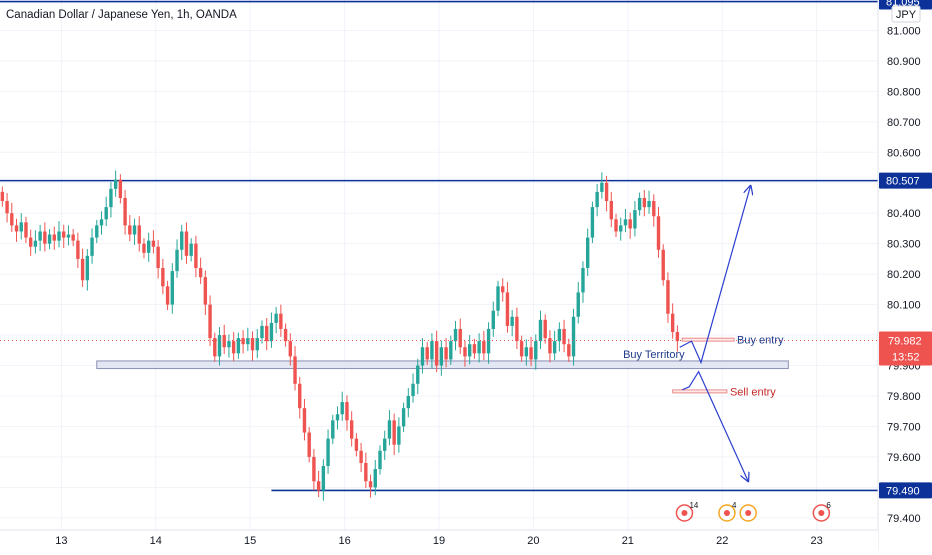 The image size is (932, 555). What do you see at coordinates (904, 92) in the screenshot?
I see `y-tick-label: 80.800` at bounding box center [904, 92].